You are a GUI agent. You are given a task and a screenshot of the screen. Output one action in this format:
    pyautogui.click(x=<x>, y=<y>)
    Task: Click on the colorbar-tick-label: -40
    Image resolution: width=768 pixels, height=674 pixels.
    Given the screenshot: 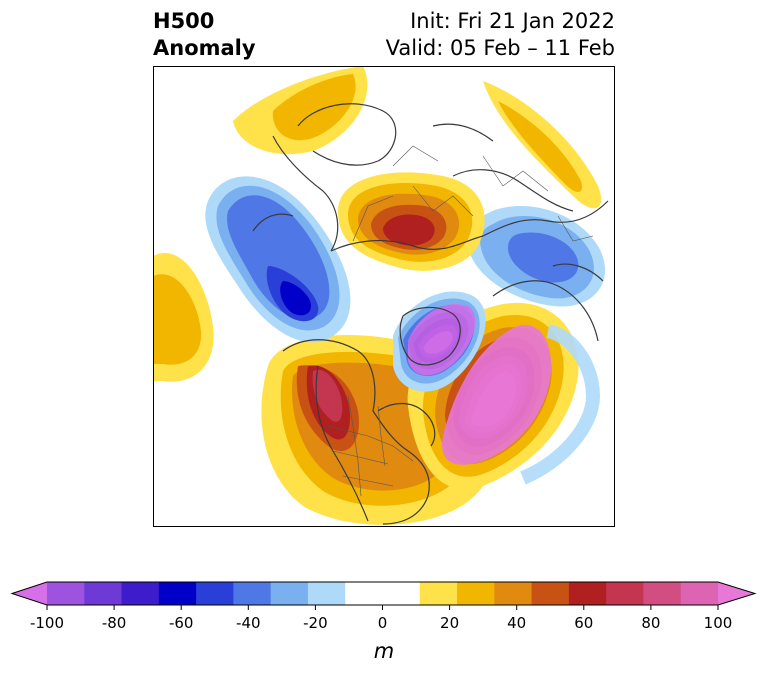 What is the action you would take?
    pyautogui.click(x=248, y=623)
    